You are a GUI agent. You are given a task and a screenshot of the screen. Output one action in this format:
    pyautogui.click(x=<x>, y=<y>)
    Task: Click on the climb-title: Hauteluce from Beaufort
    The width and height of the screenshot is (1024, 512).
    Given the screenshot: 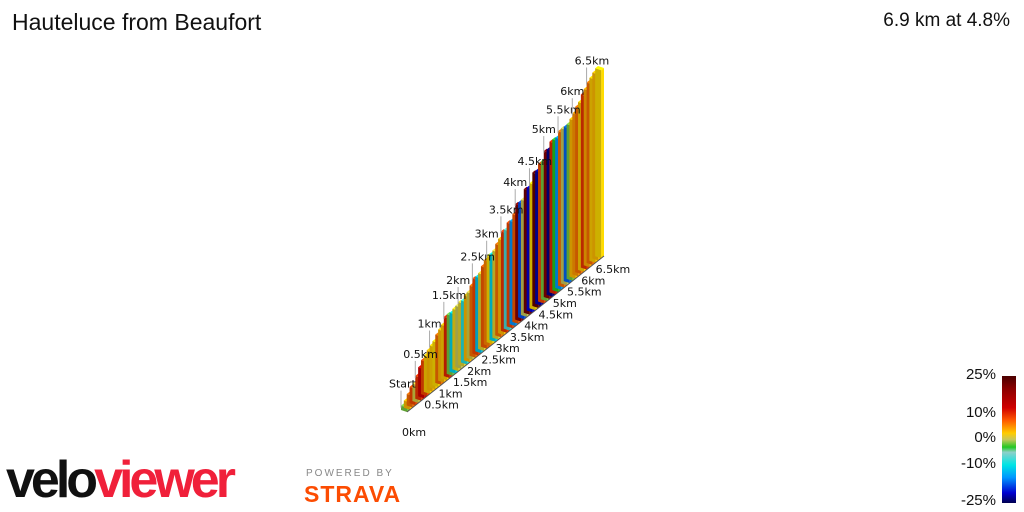 What is the action you would take?
    pyautogui.click(x=137, y=22)
    